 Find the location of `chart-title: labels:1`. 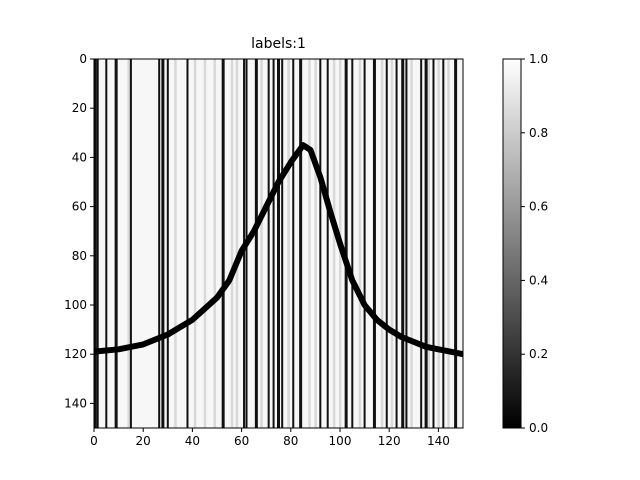

chart-title: labels:1 is located at coordinates (278, 44).